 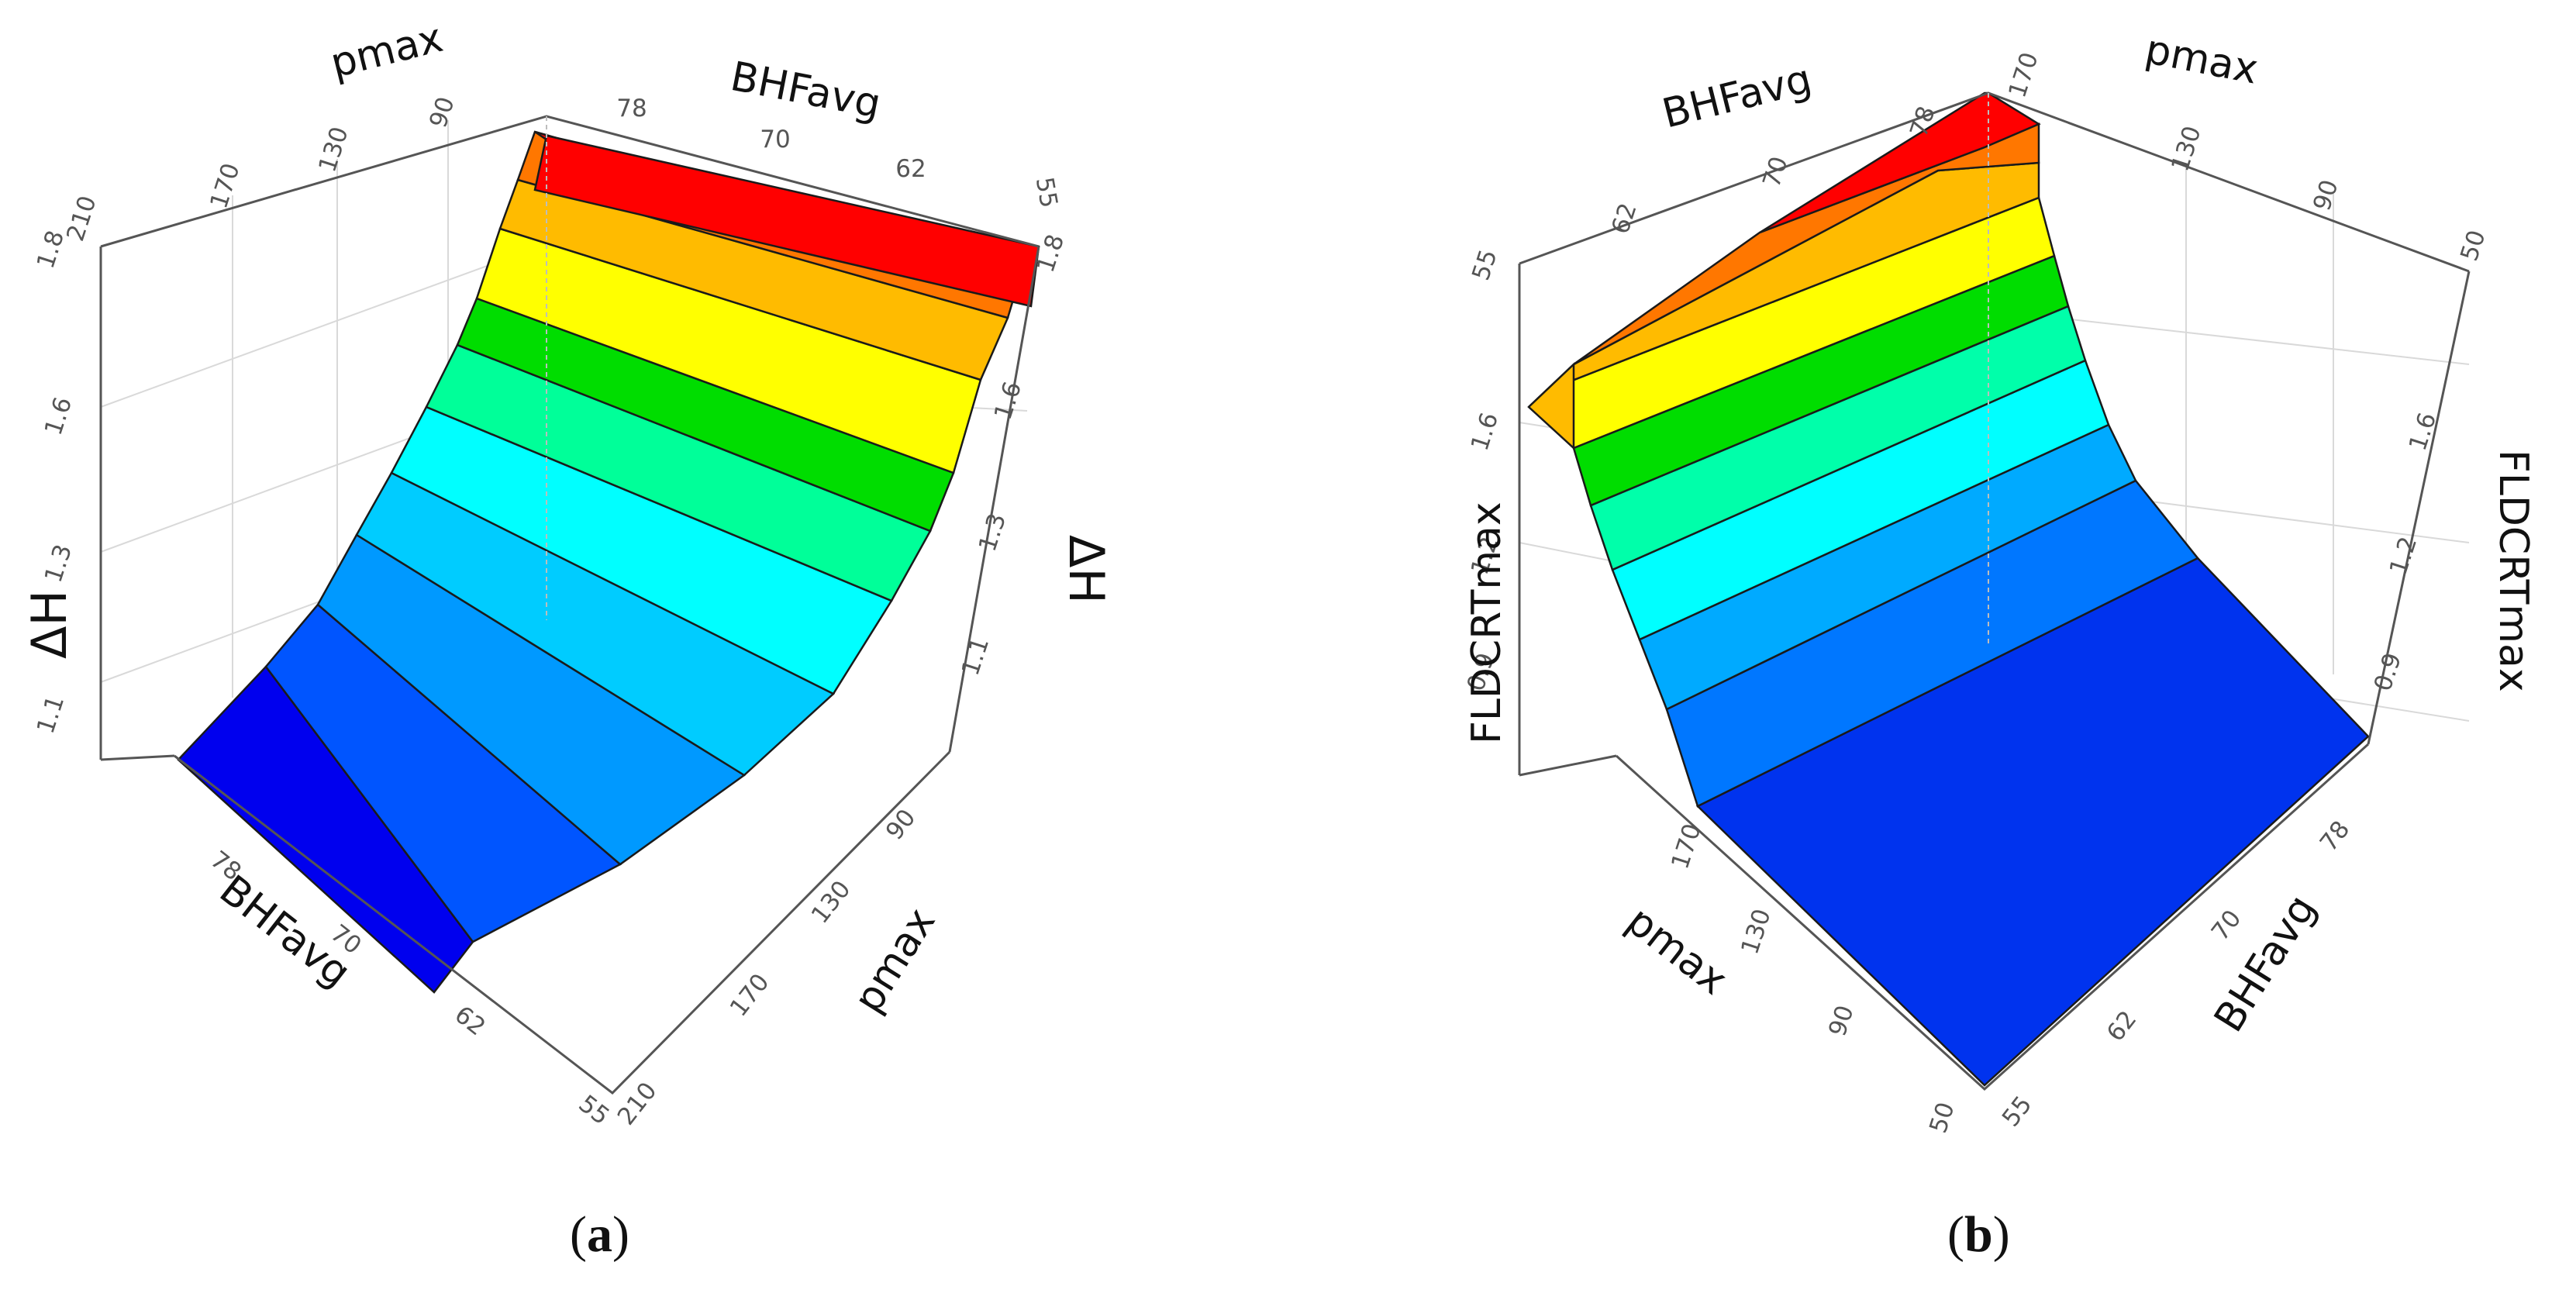 What do you see at coordinates (1485, 431) in the screenshot?
I see `tick-b-left-z-2: 1.6` at bounding box center [1485, 431].